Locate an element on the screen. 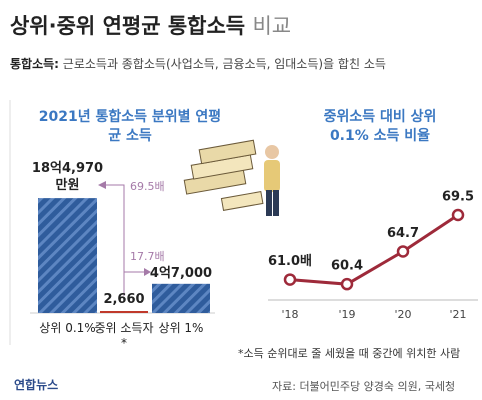  x-tick-label: '21 is located at coordinates (457, 314).